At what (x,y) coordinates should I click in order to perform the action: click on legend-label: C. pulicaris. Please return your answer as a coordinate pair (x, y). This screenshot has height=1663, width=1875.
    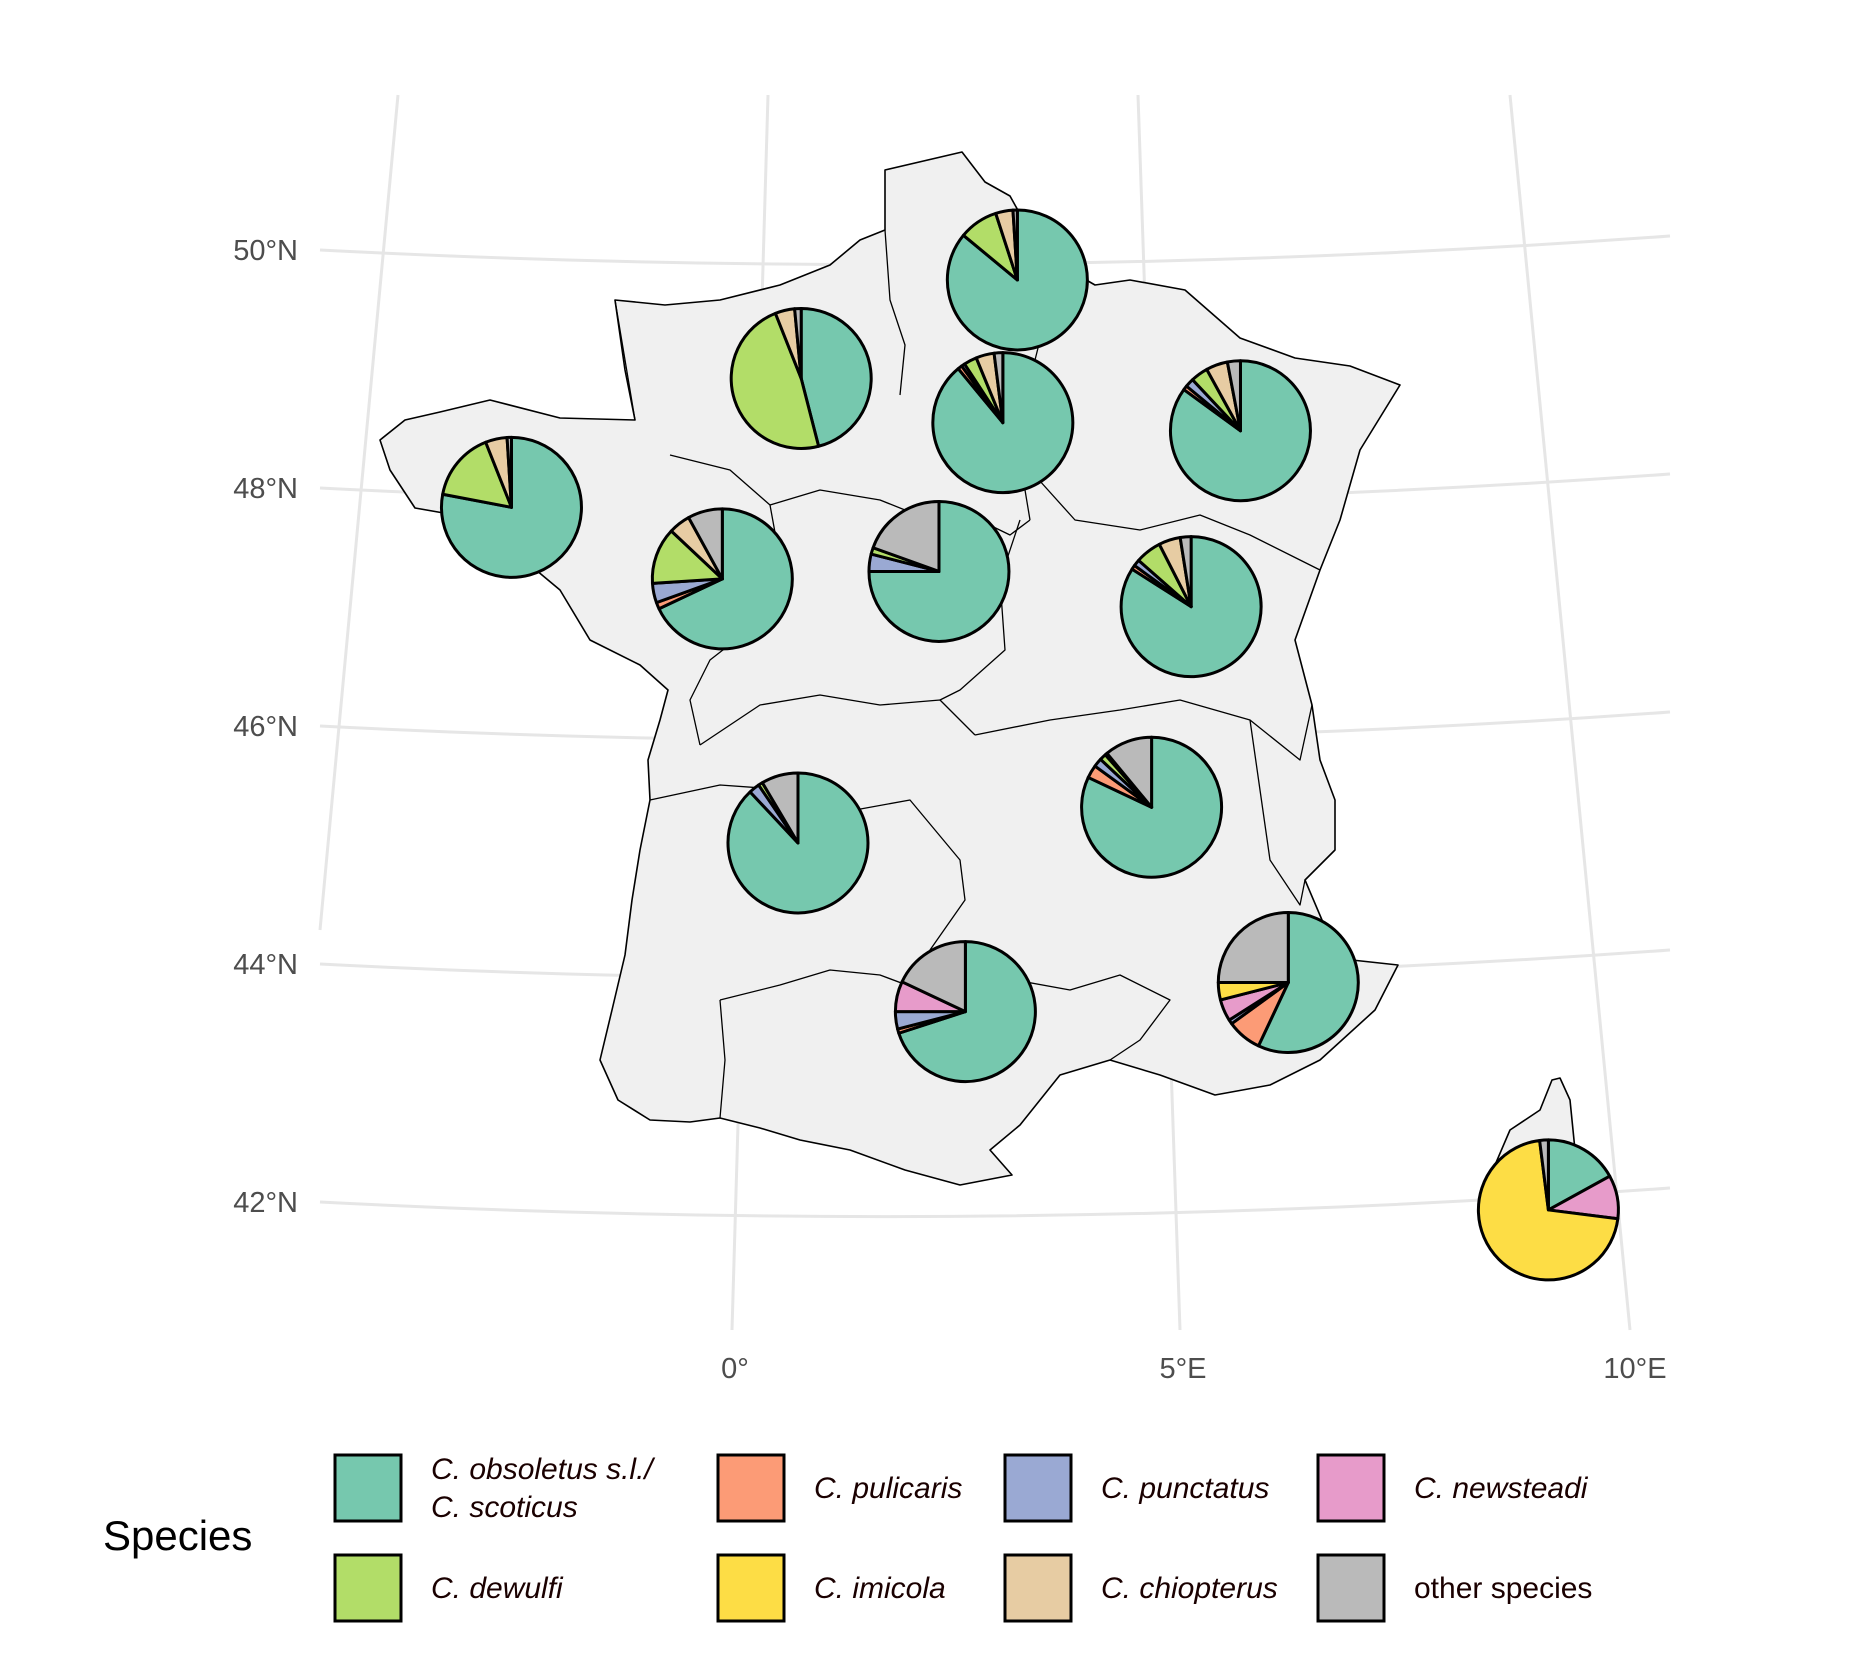
    Looking at the image, I should click on (888, 1488).